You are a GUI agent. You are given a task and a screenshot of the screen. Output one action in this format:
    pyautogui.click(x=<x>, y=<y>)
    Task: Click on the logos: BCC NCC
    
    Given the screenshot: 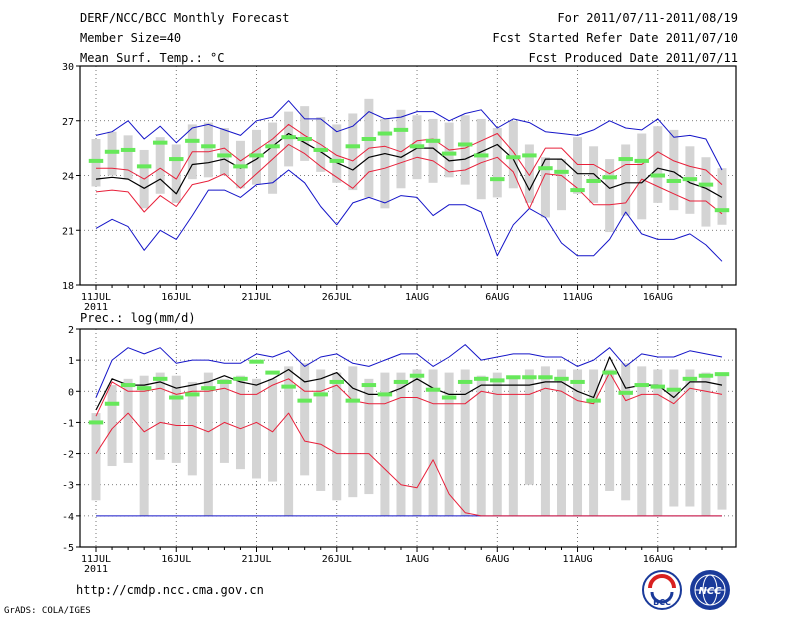 What is the action you would take?
    pyautogui.click(x=686, y=590)
    